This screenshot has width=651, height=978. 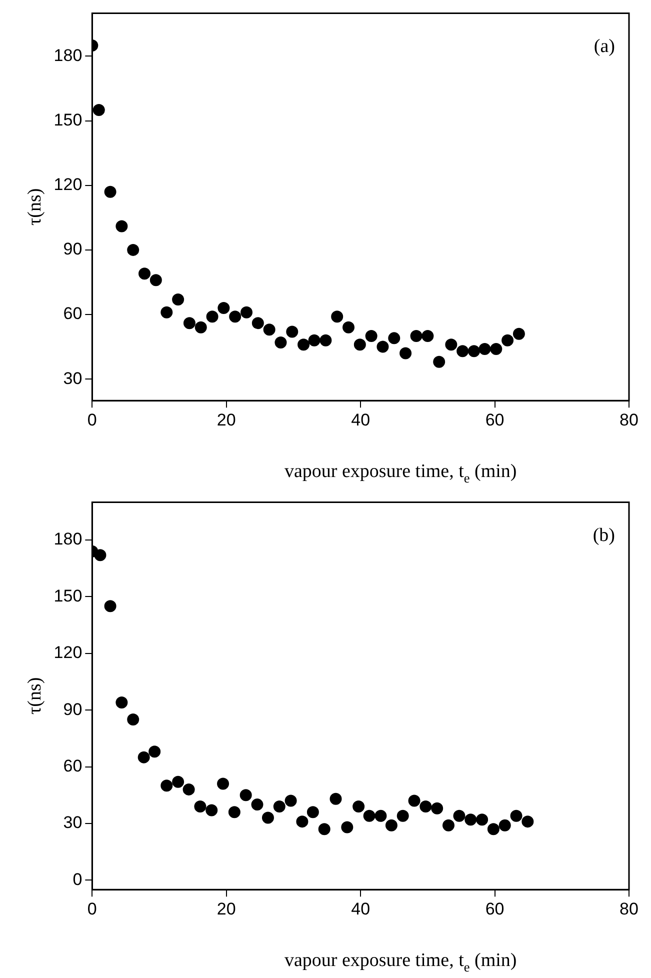 I want to click on annotation: (a), so click(x=604, y=47).